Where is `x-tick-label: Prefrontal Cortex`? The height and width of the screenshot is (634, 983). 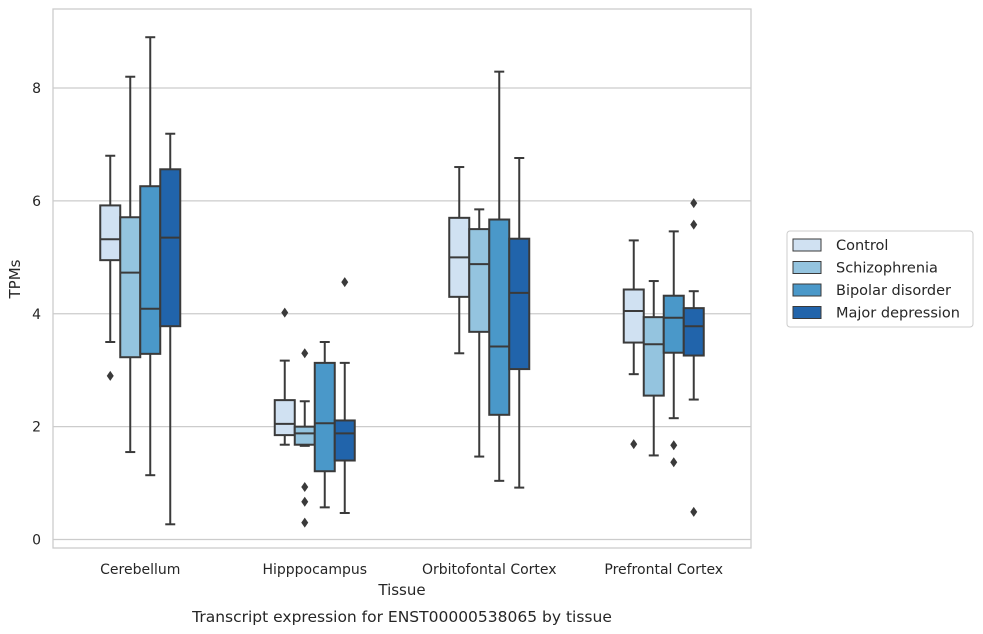
x-tick-label: Prefrontal Cortex is located at coordinates (663, 570).